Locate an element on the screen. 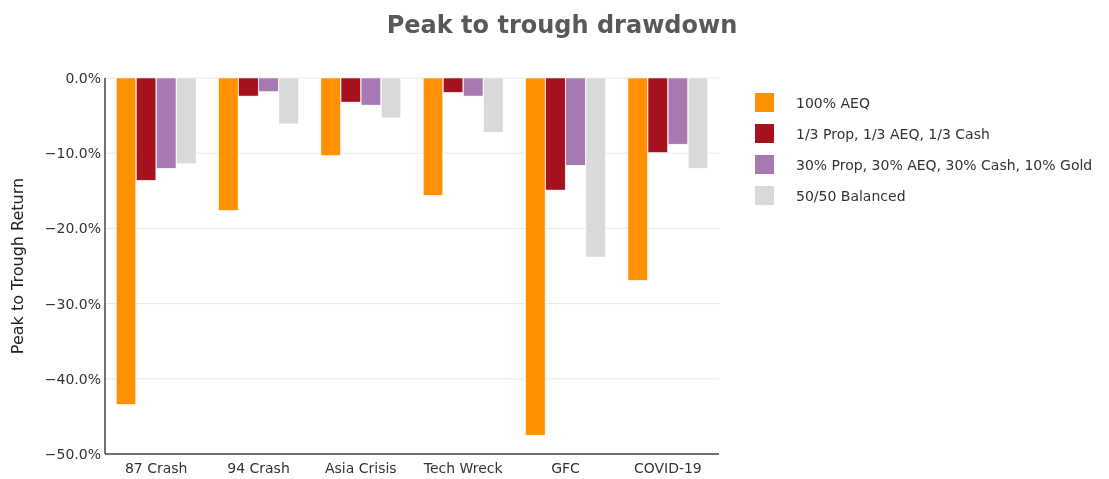  legend-label: 1/3 Prop, 1/3 AEQ, 1/3 Cash is located at coordinates (893, 133).